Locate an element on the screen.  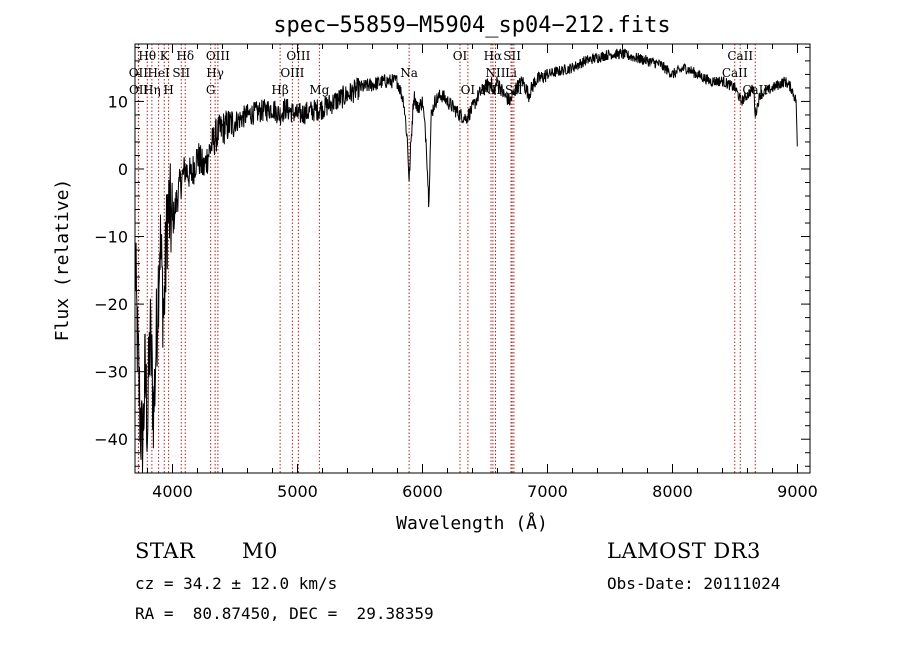
line-marker-label: Mg is located at coordinates (319, 90).